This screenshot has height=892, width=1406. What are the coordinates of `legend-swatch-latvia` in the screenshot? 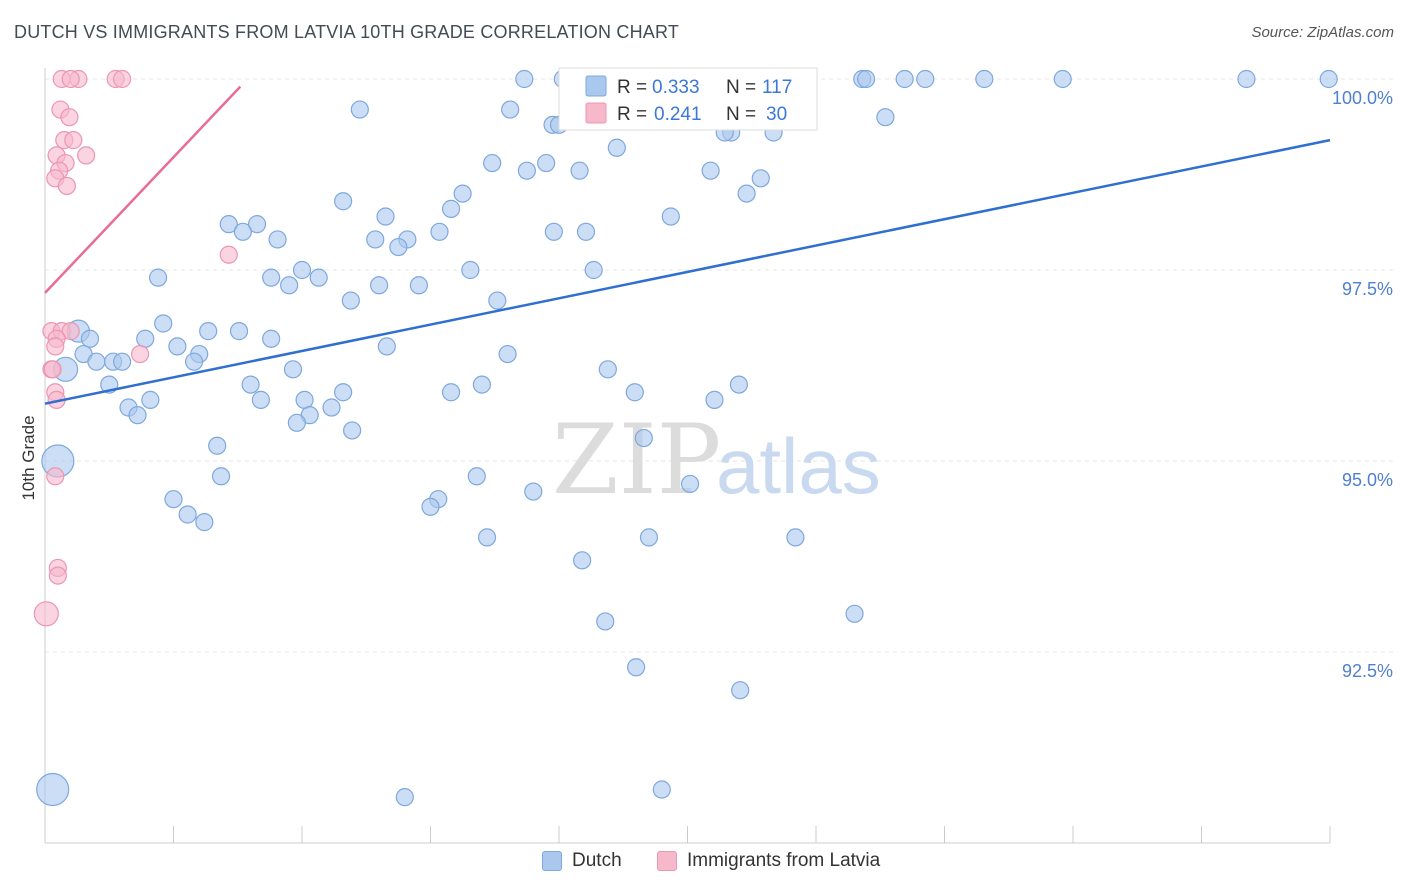 It's located at (596, 113).